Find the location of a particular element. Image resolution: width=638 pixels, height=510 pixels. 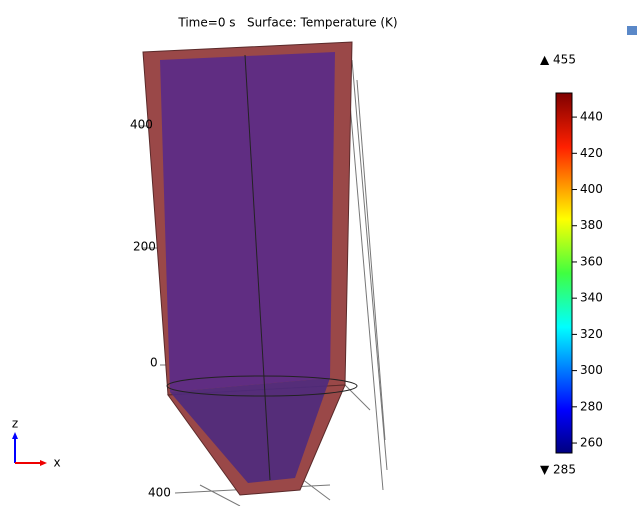

colorbar-tick-label: 380 is located at coordinates (591, 225).